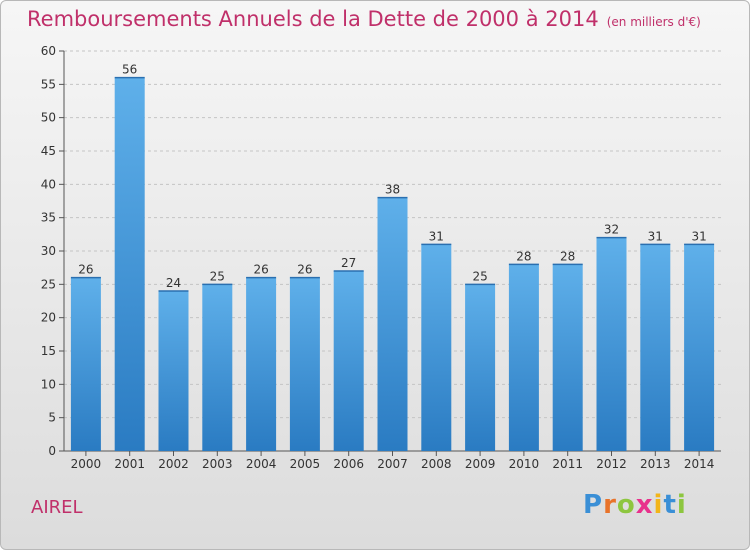  What do you see at coordinates (129, 464) in the screenshot?
I see `x-tick-label-2001: 2001` at bounding box center [129, 464].